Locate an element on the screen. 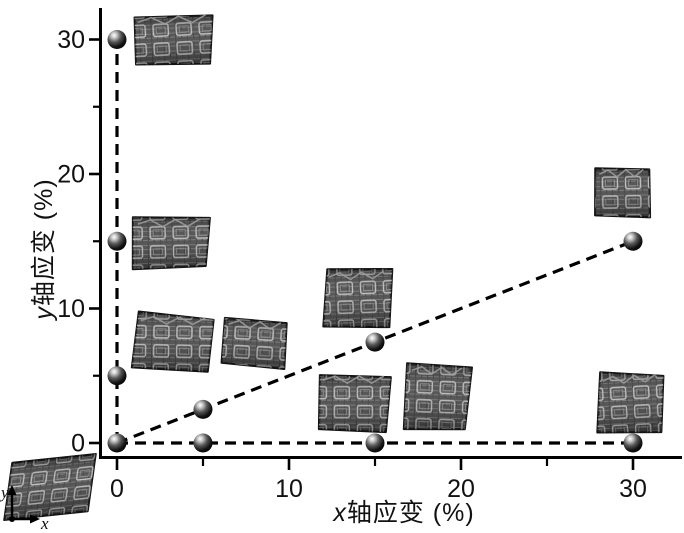  y-axis-tick-label: 30 is located at coordinates (71, 40).